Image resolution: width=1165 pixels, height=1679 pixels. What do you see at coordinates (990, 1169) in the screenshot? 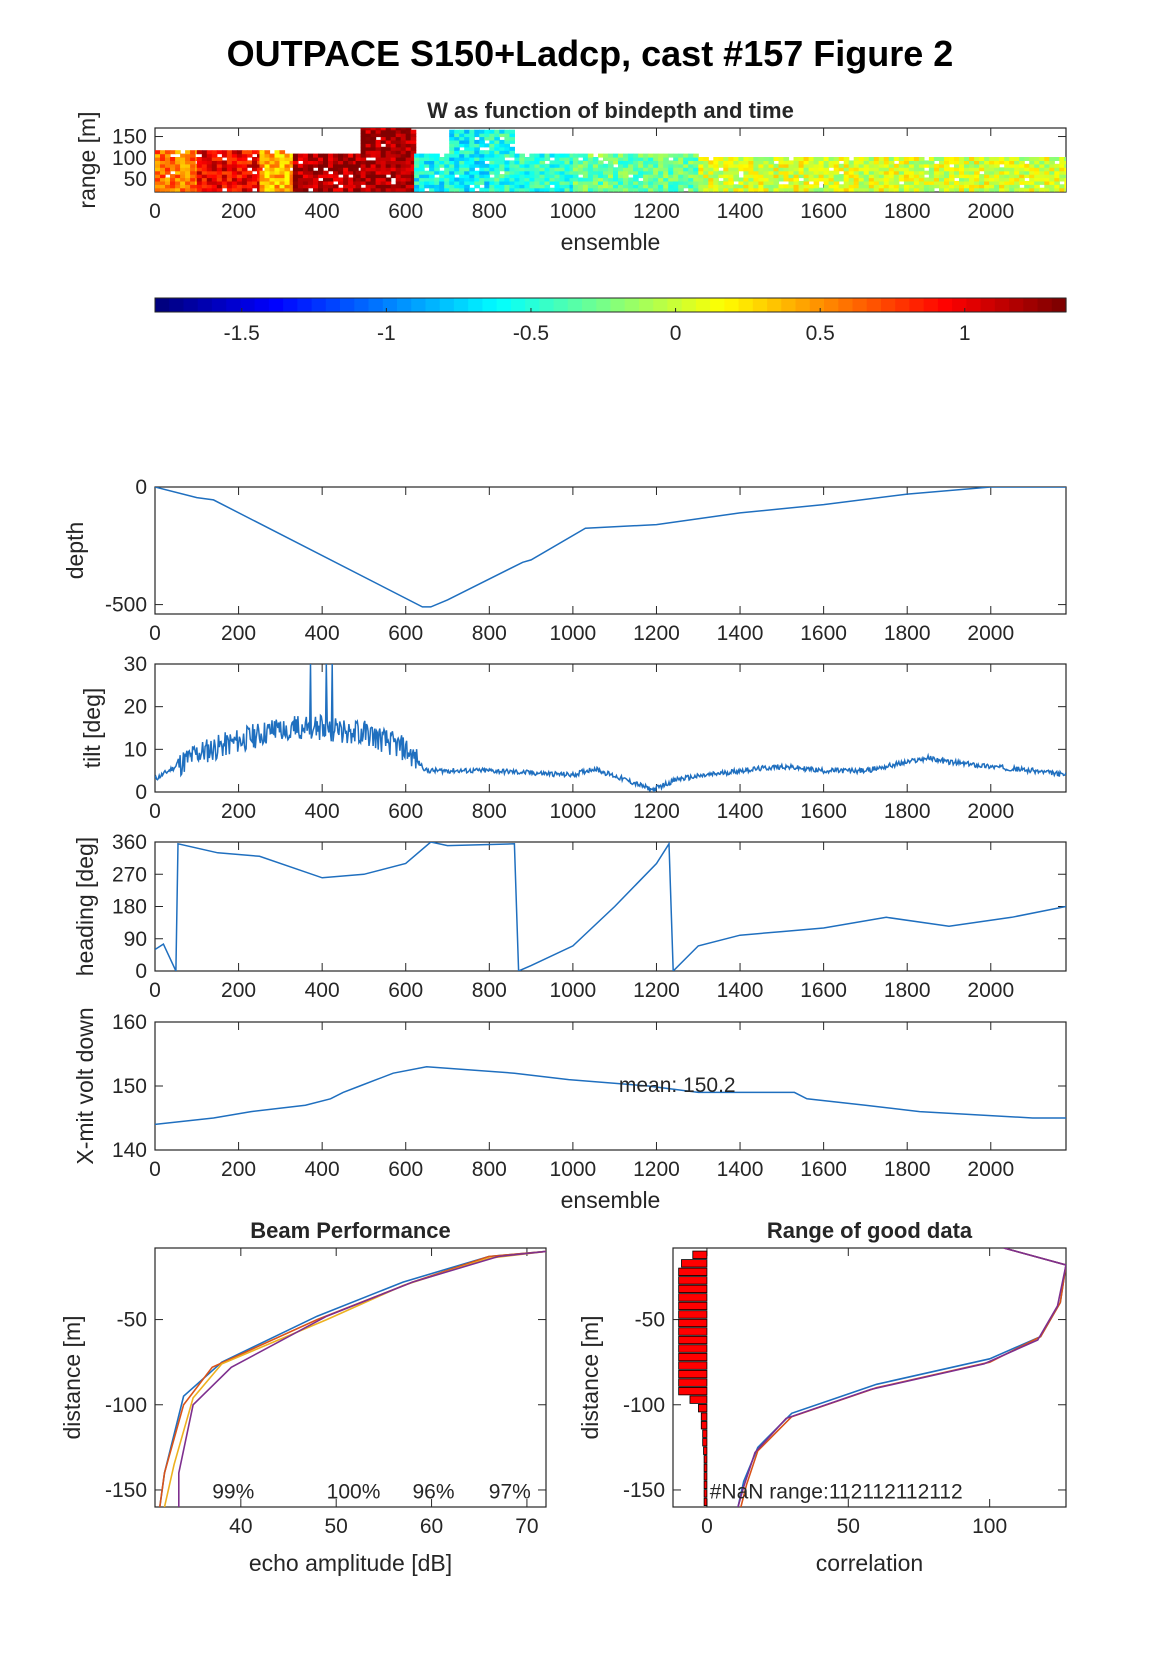
I see `xmit_volt-xtick-label: 2000` at bounding box center [990, 1169].